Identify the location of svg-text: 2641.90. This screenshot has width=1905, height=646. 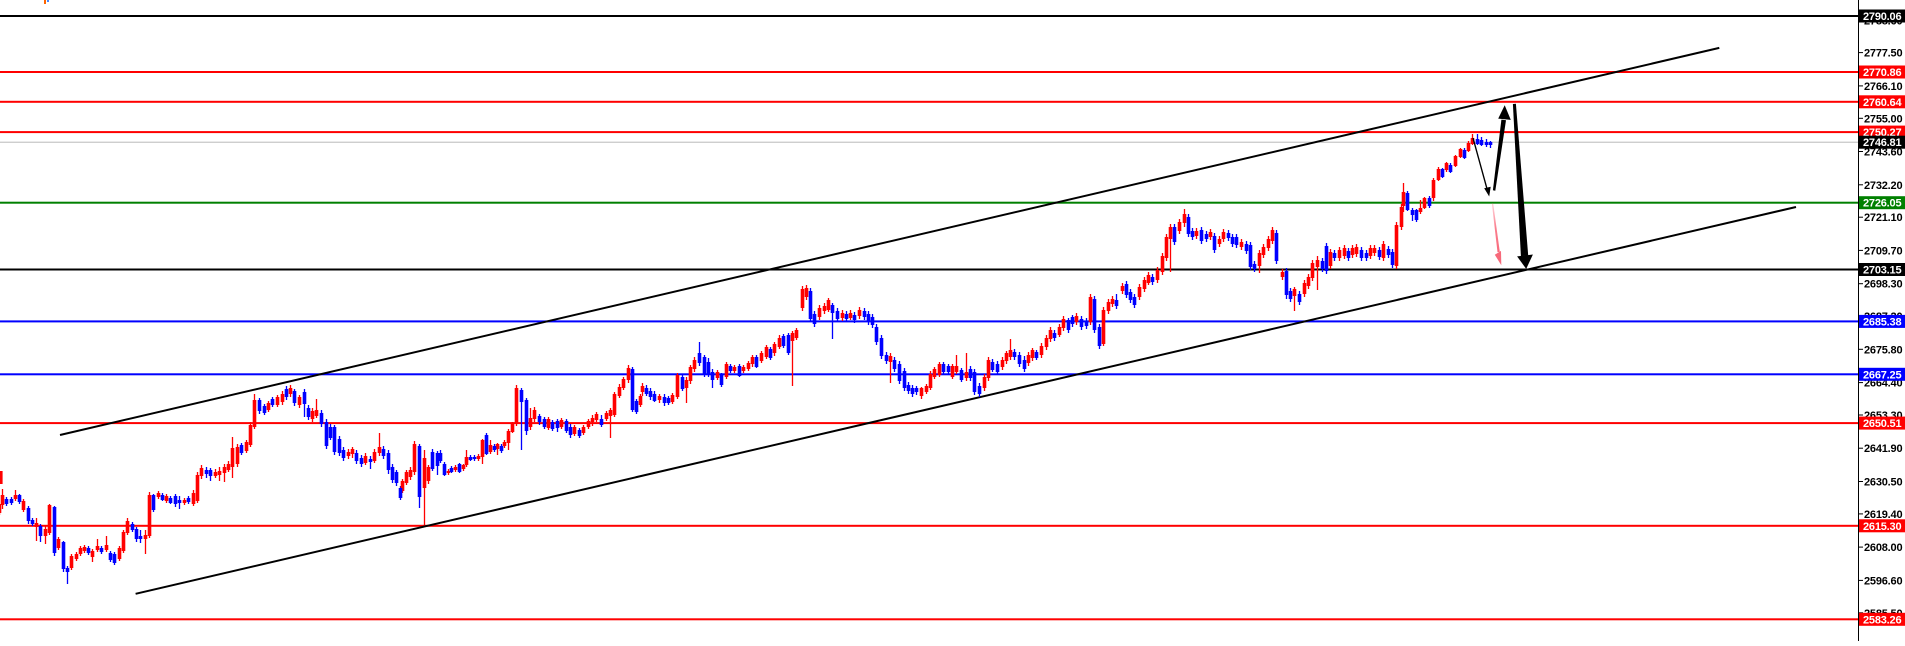
(1883, 449).